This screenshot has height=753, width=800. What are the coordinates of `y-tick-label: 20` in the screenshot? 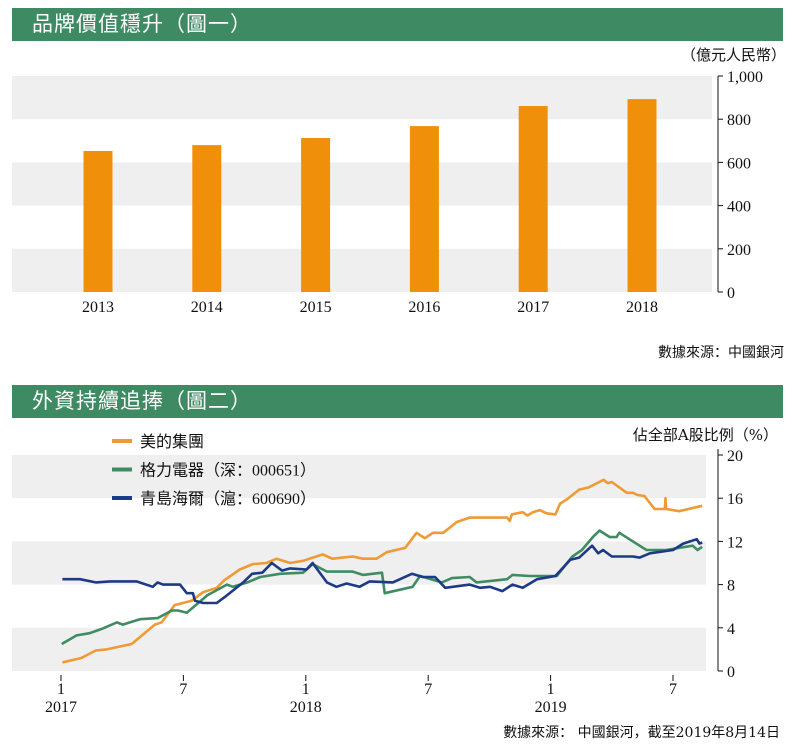 It's located at (735, 456).